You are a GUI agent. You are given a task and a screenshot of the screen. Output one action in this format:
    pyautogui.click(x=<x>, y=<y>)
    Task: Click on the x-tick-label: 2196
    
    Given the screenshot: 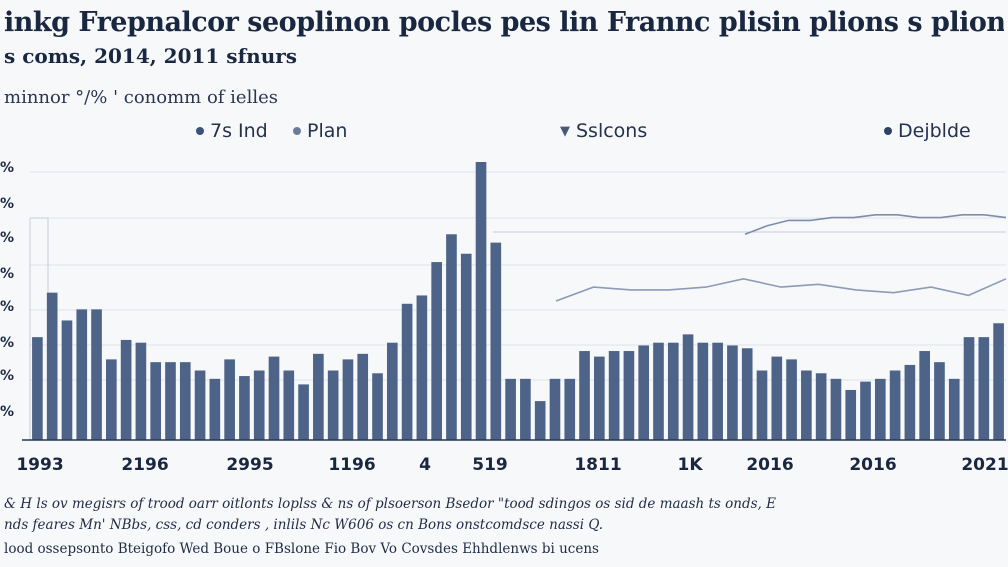 What is the action you would take?
    pyautogui.click(x=144, y=465)
    